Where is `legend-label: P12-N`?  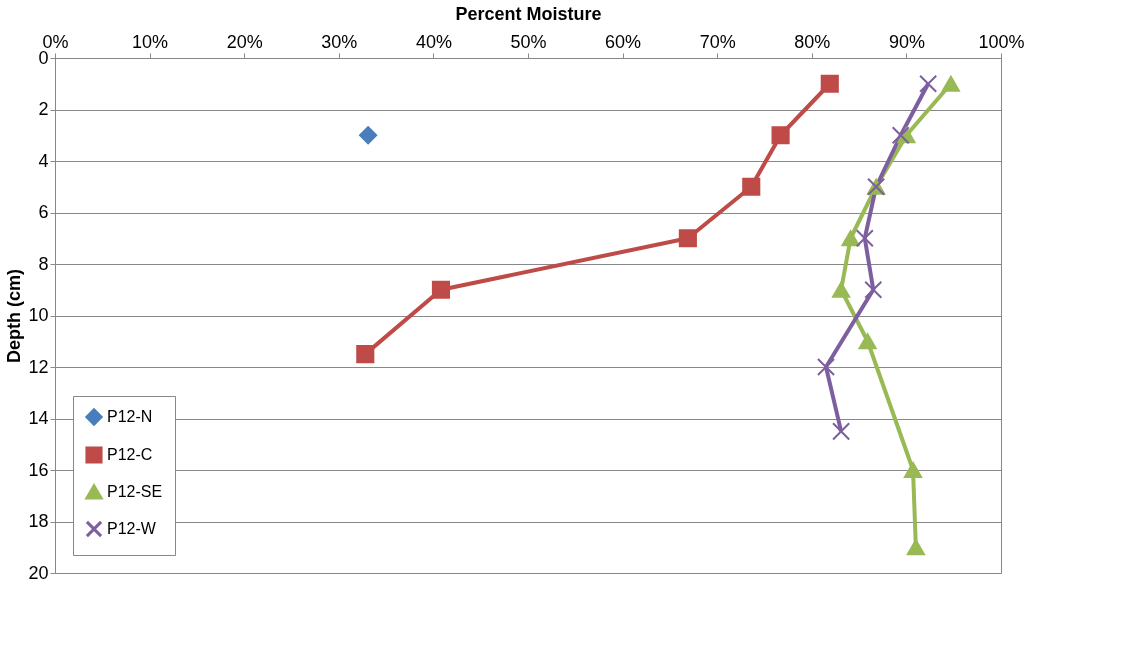
legend-label: P12-N is located at coordinates (130, 416).